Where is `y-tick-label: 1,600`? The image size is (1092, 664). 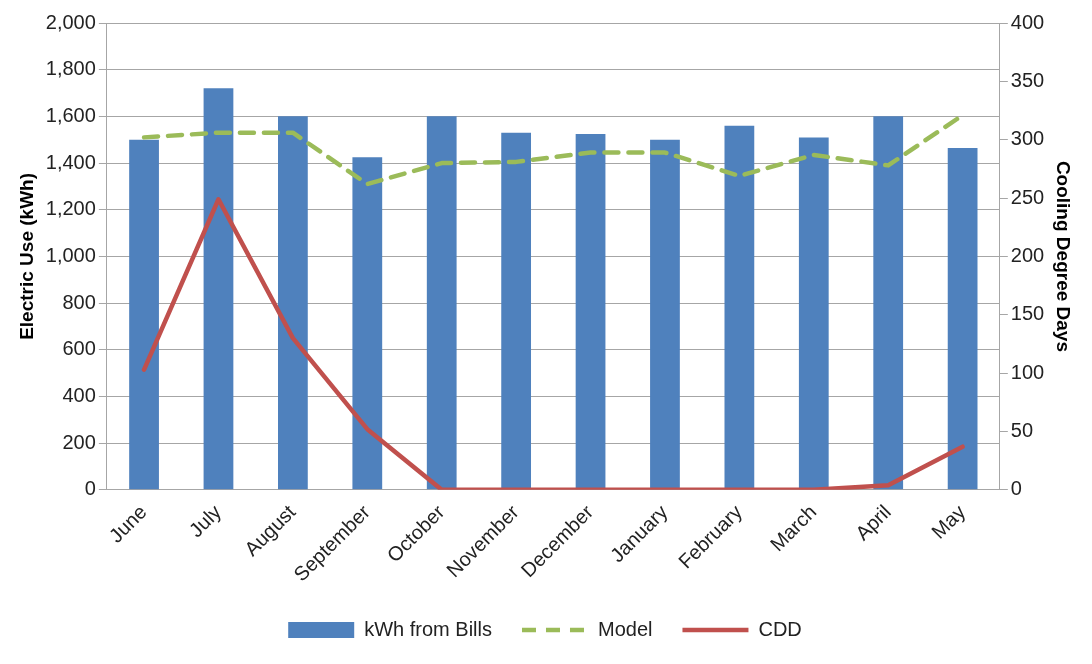
y-tick-label: 1,600 is located at coordinates (70, 114).